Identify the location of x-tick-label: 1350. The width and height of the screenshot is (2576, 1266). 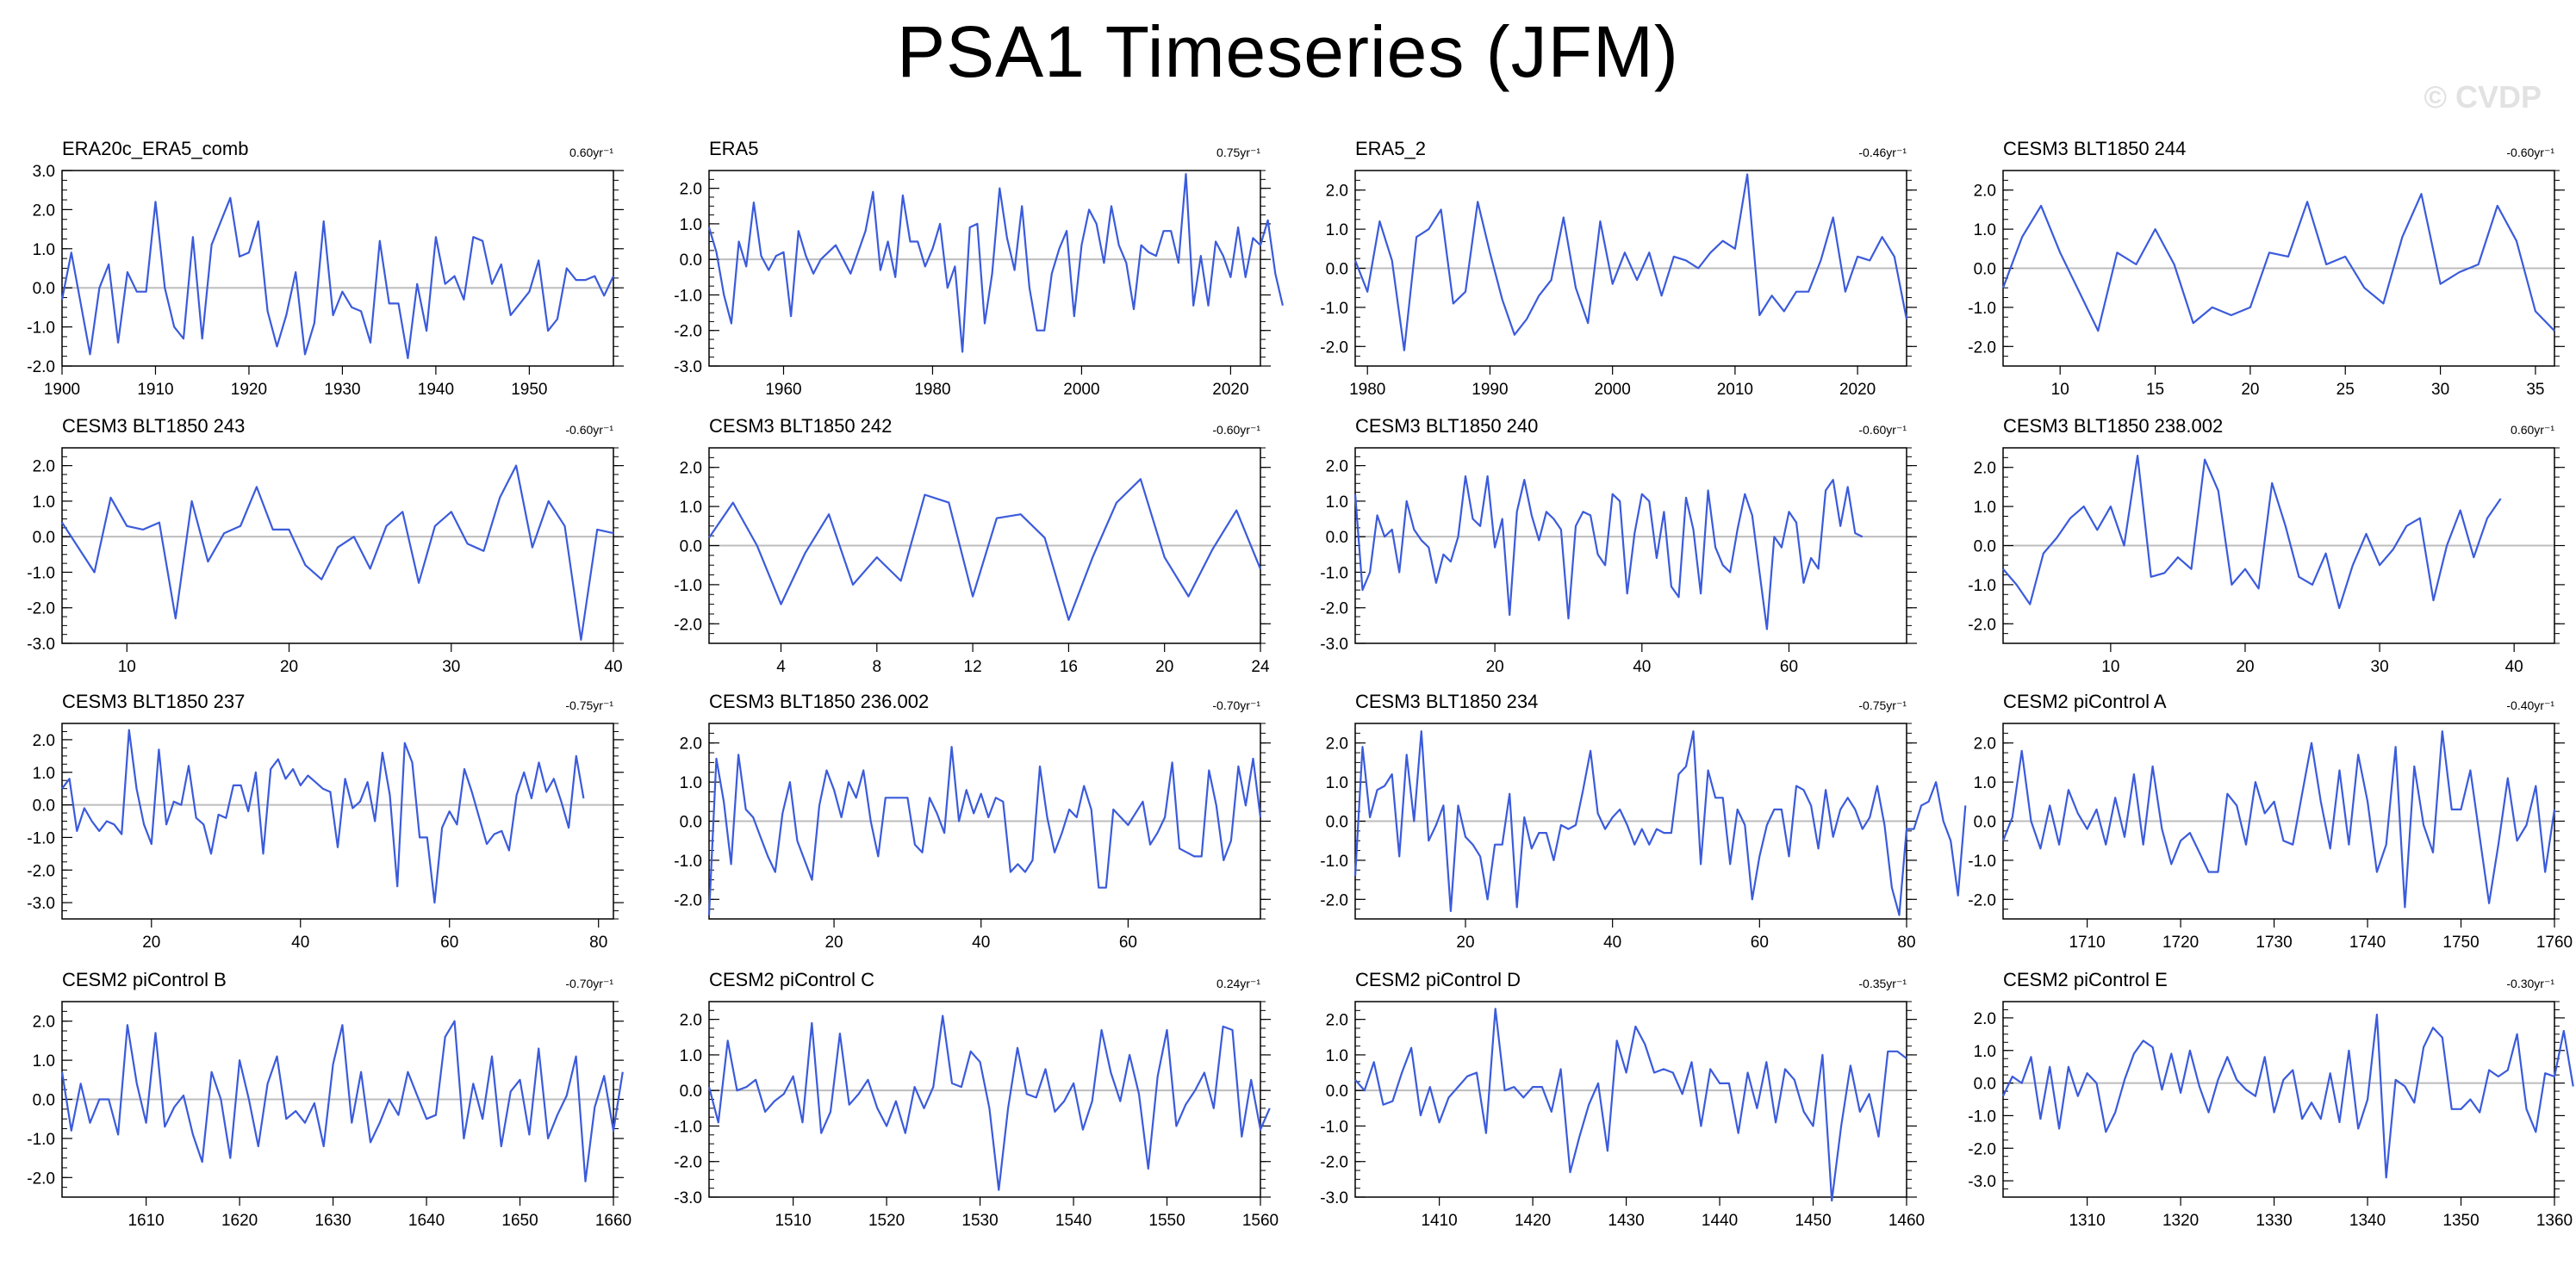
(2461, 1221).